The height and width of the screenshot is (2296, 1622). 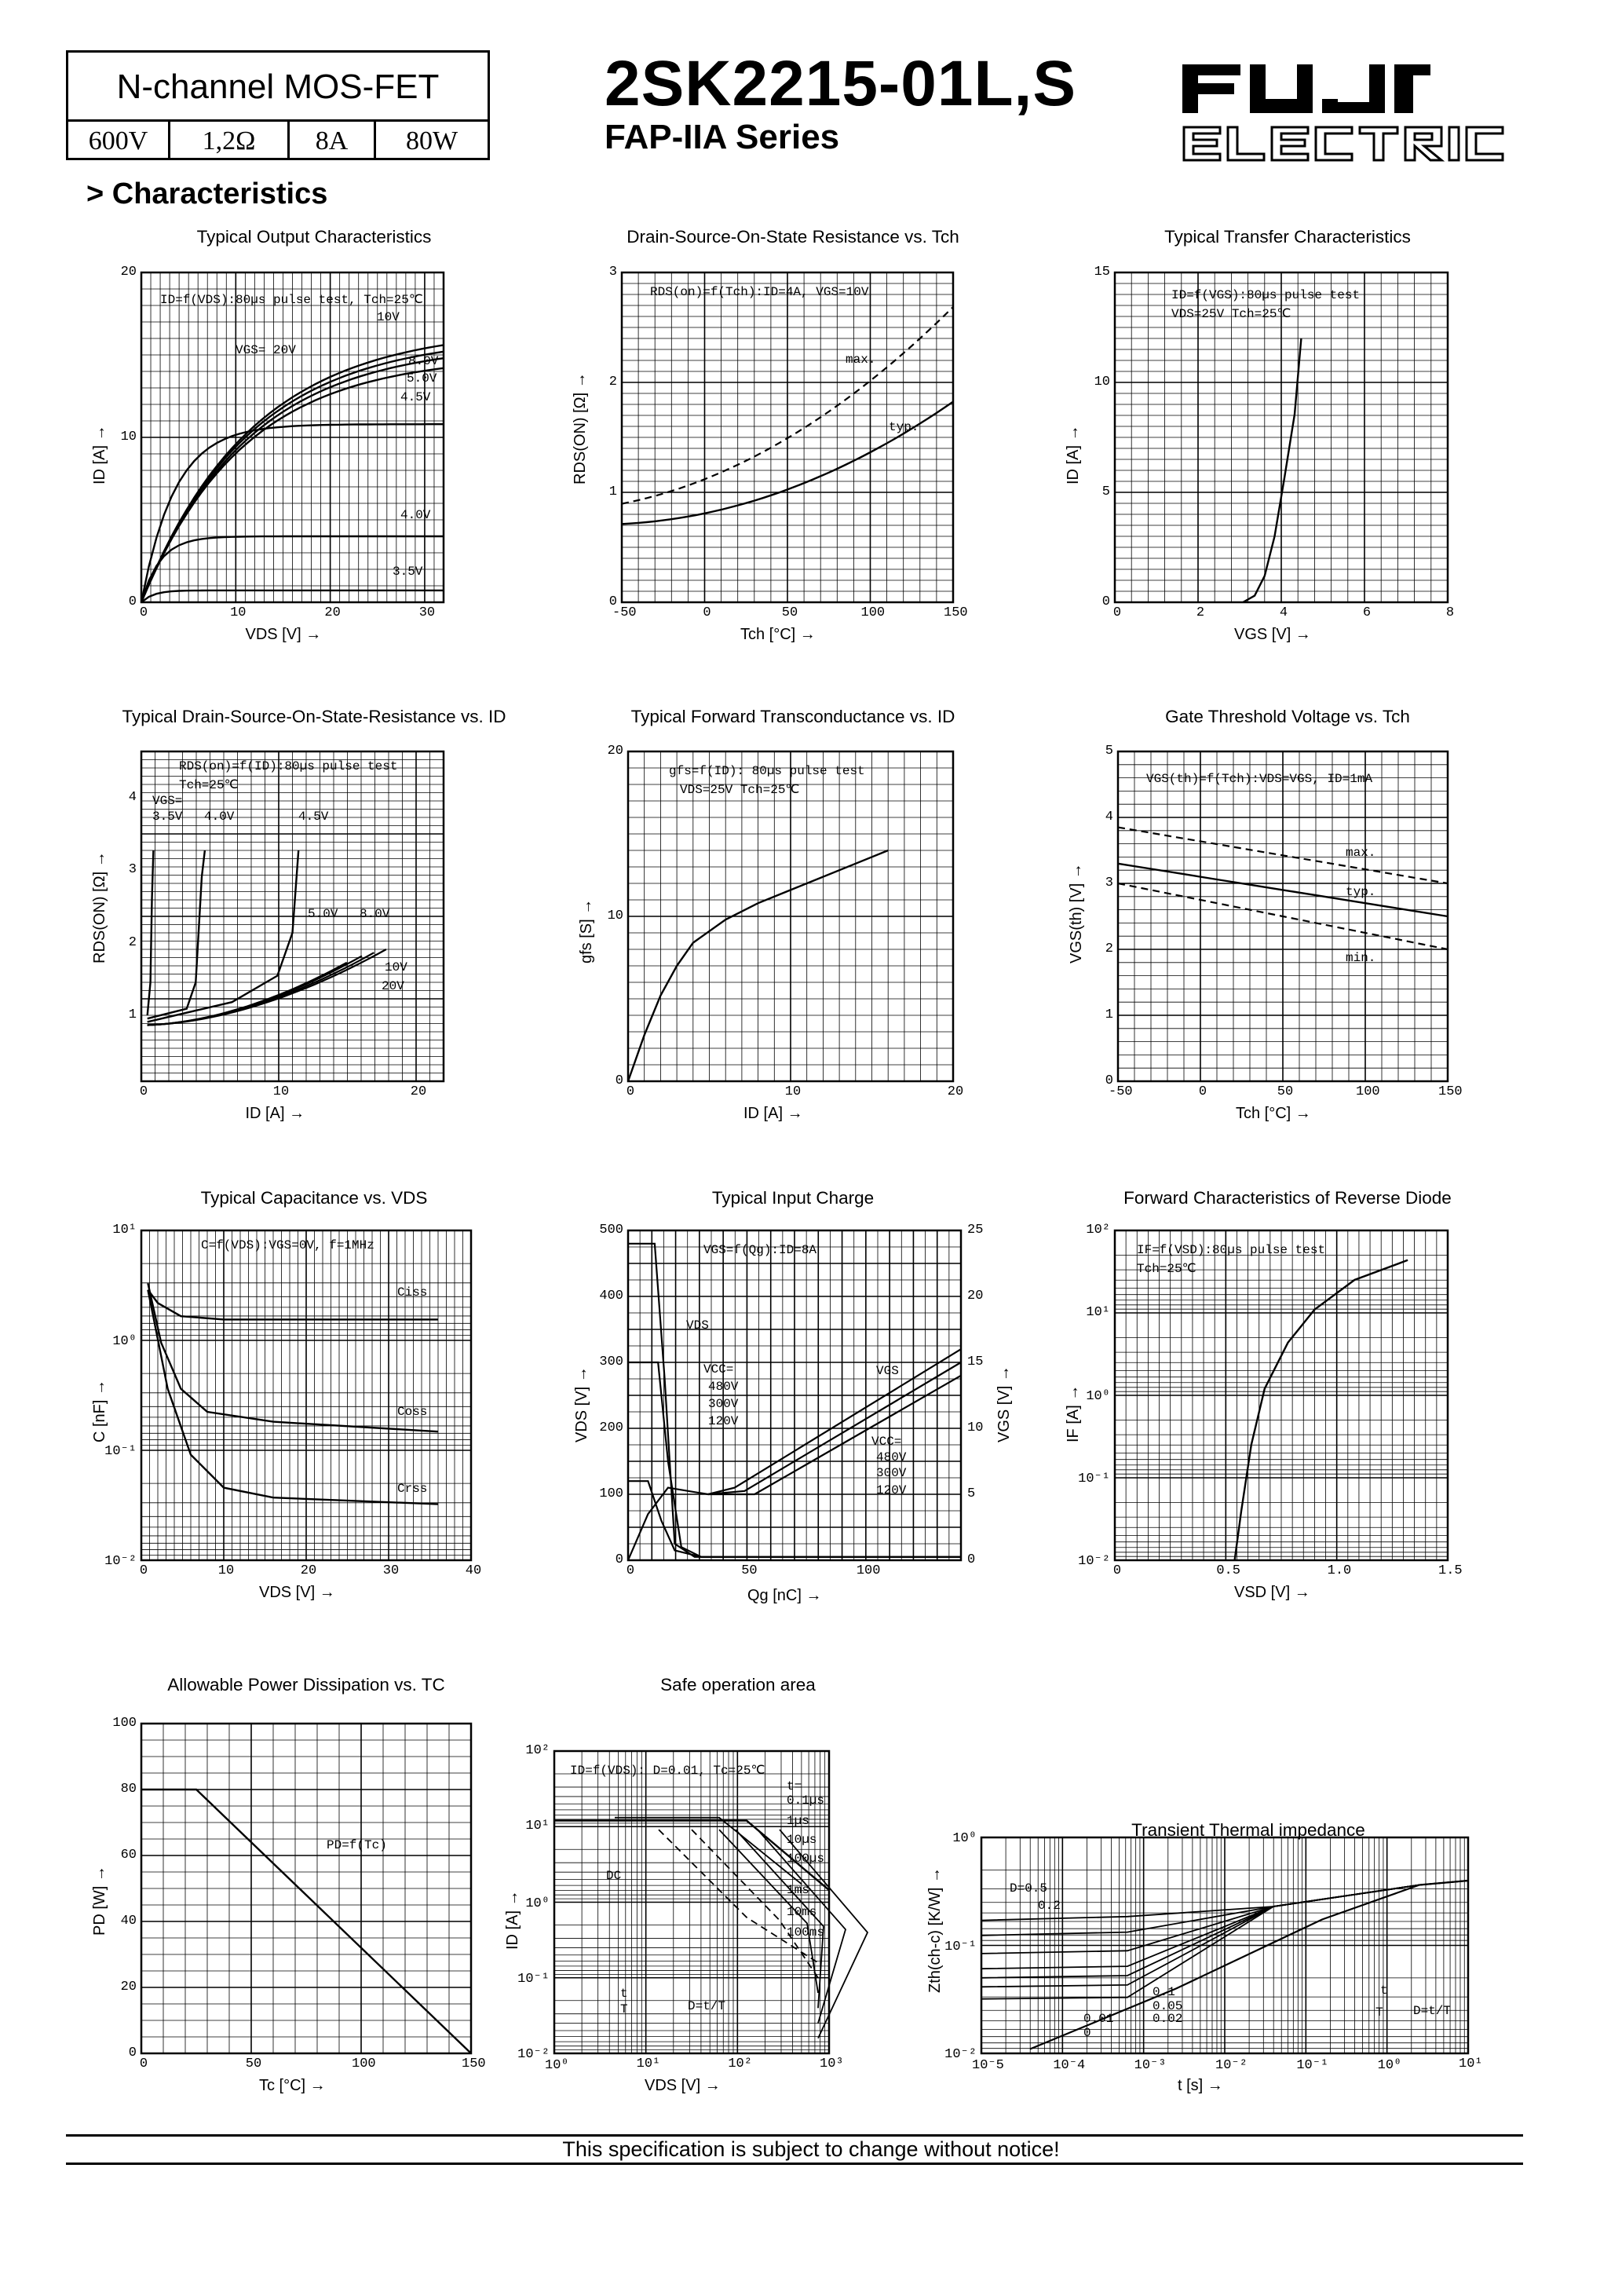 What do you see at coordinates (1450, 1571) in the screenshot?
I see `c9-xtick: 1.5` at bounding box center [1450, 1571].